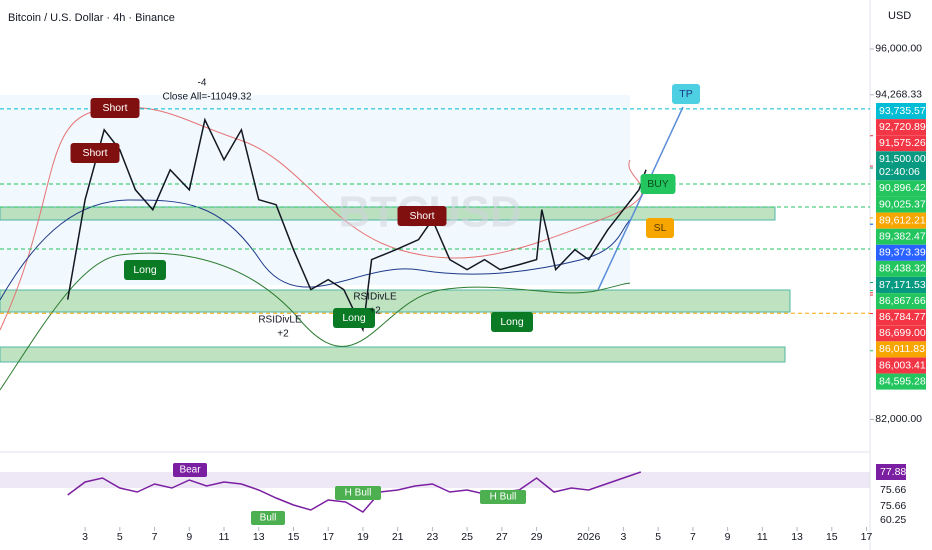 This screenshot has width=932, height=550. Describe the element at coordinates (899, 172) in the screenshot. I see `countdown: 02:40:06` at that location.